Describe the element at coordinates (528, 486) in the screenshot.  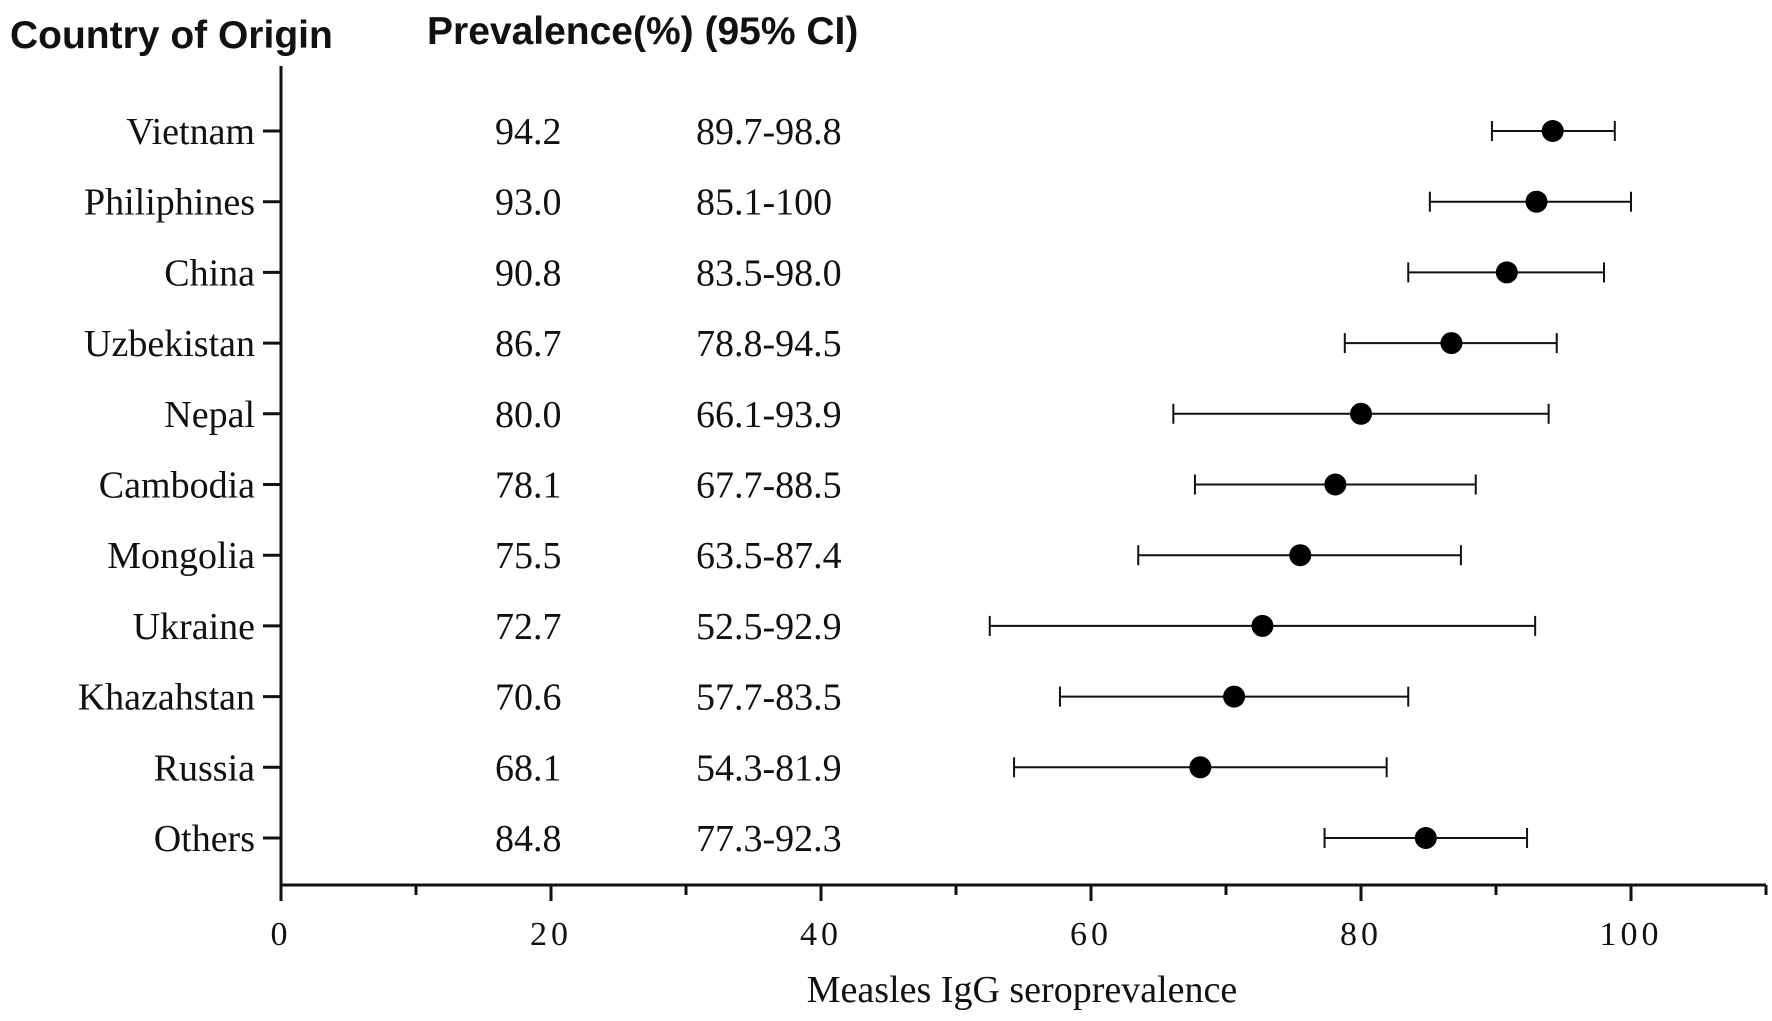
I see `prevalence-value: 78.1` at that location.